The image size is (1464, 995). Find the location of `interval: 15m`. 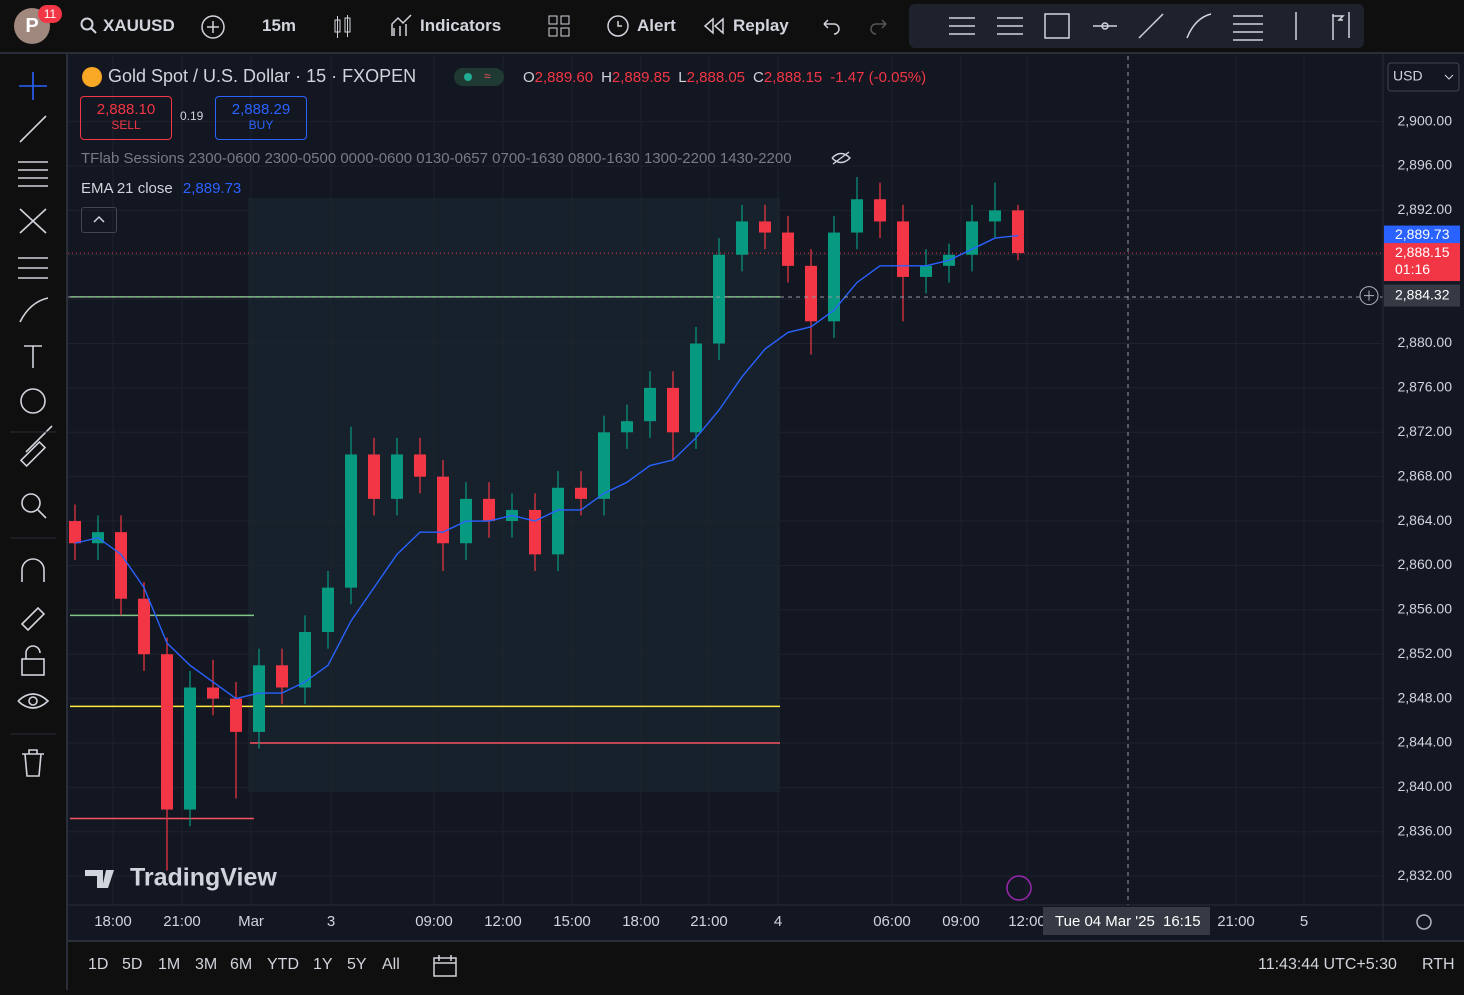

interval: 15m is located at coordinates (279, 25).